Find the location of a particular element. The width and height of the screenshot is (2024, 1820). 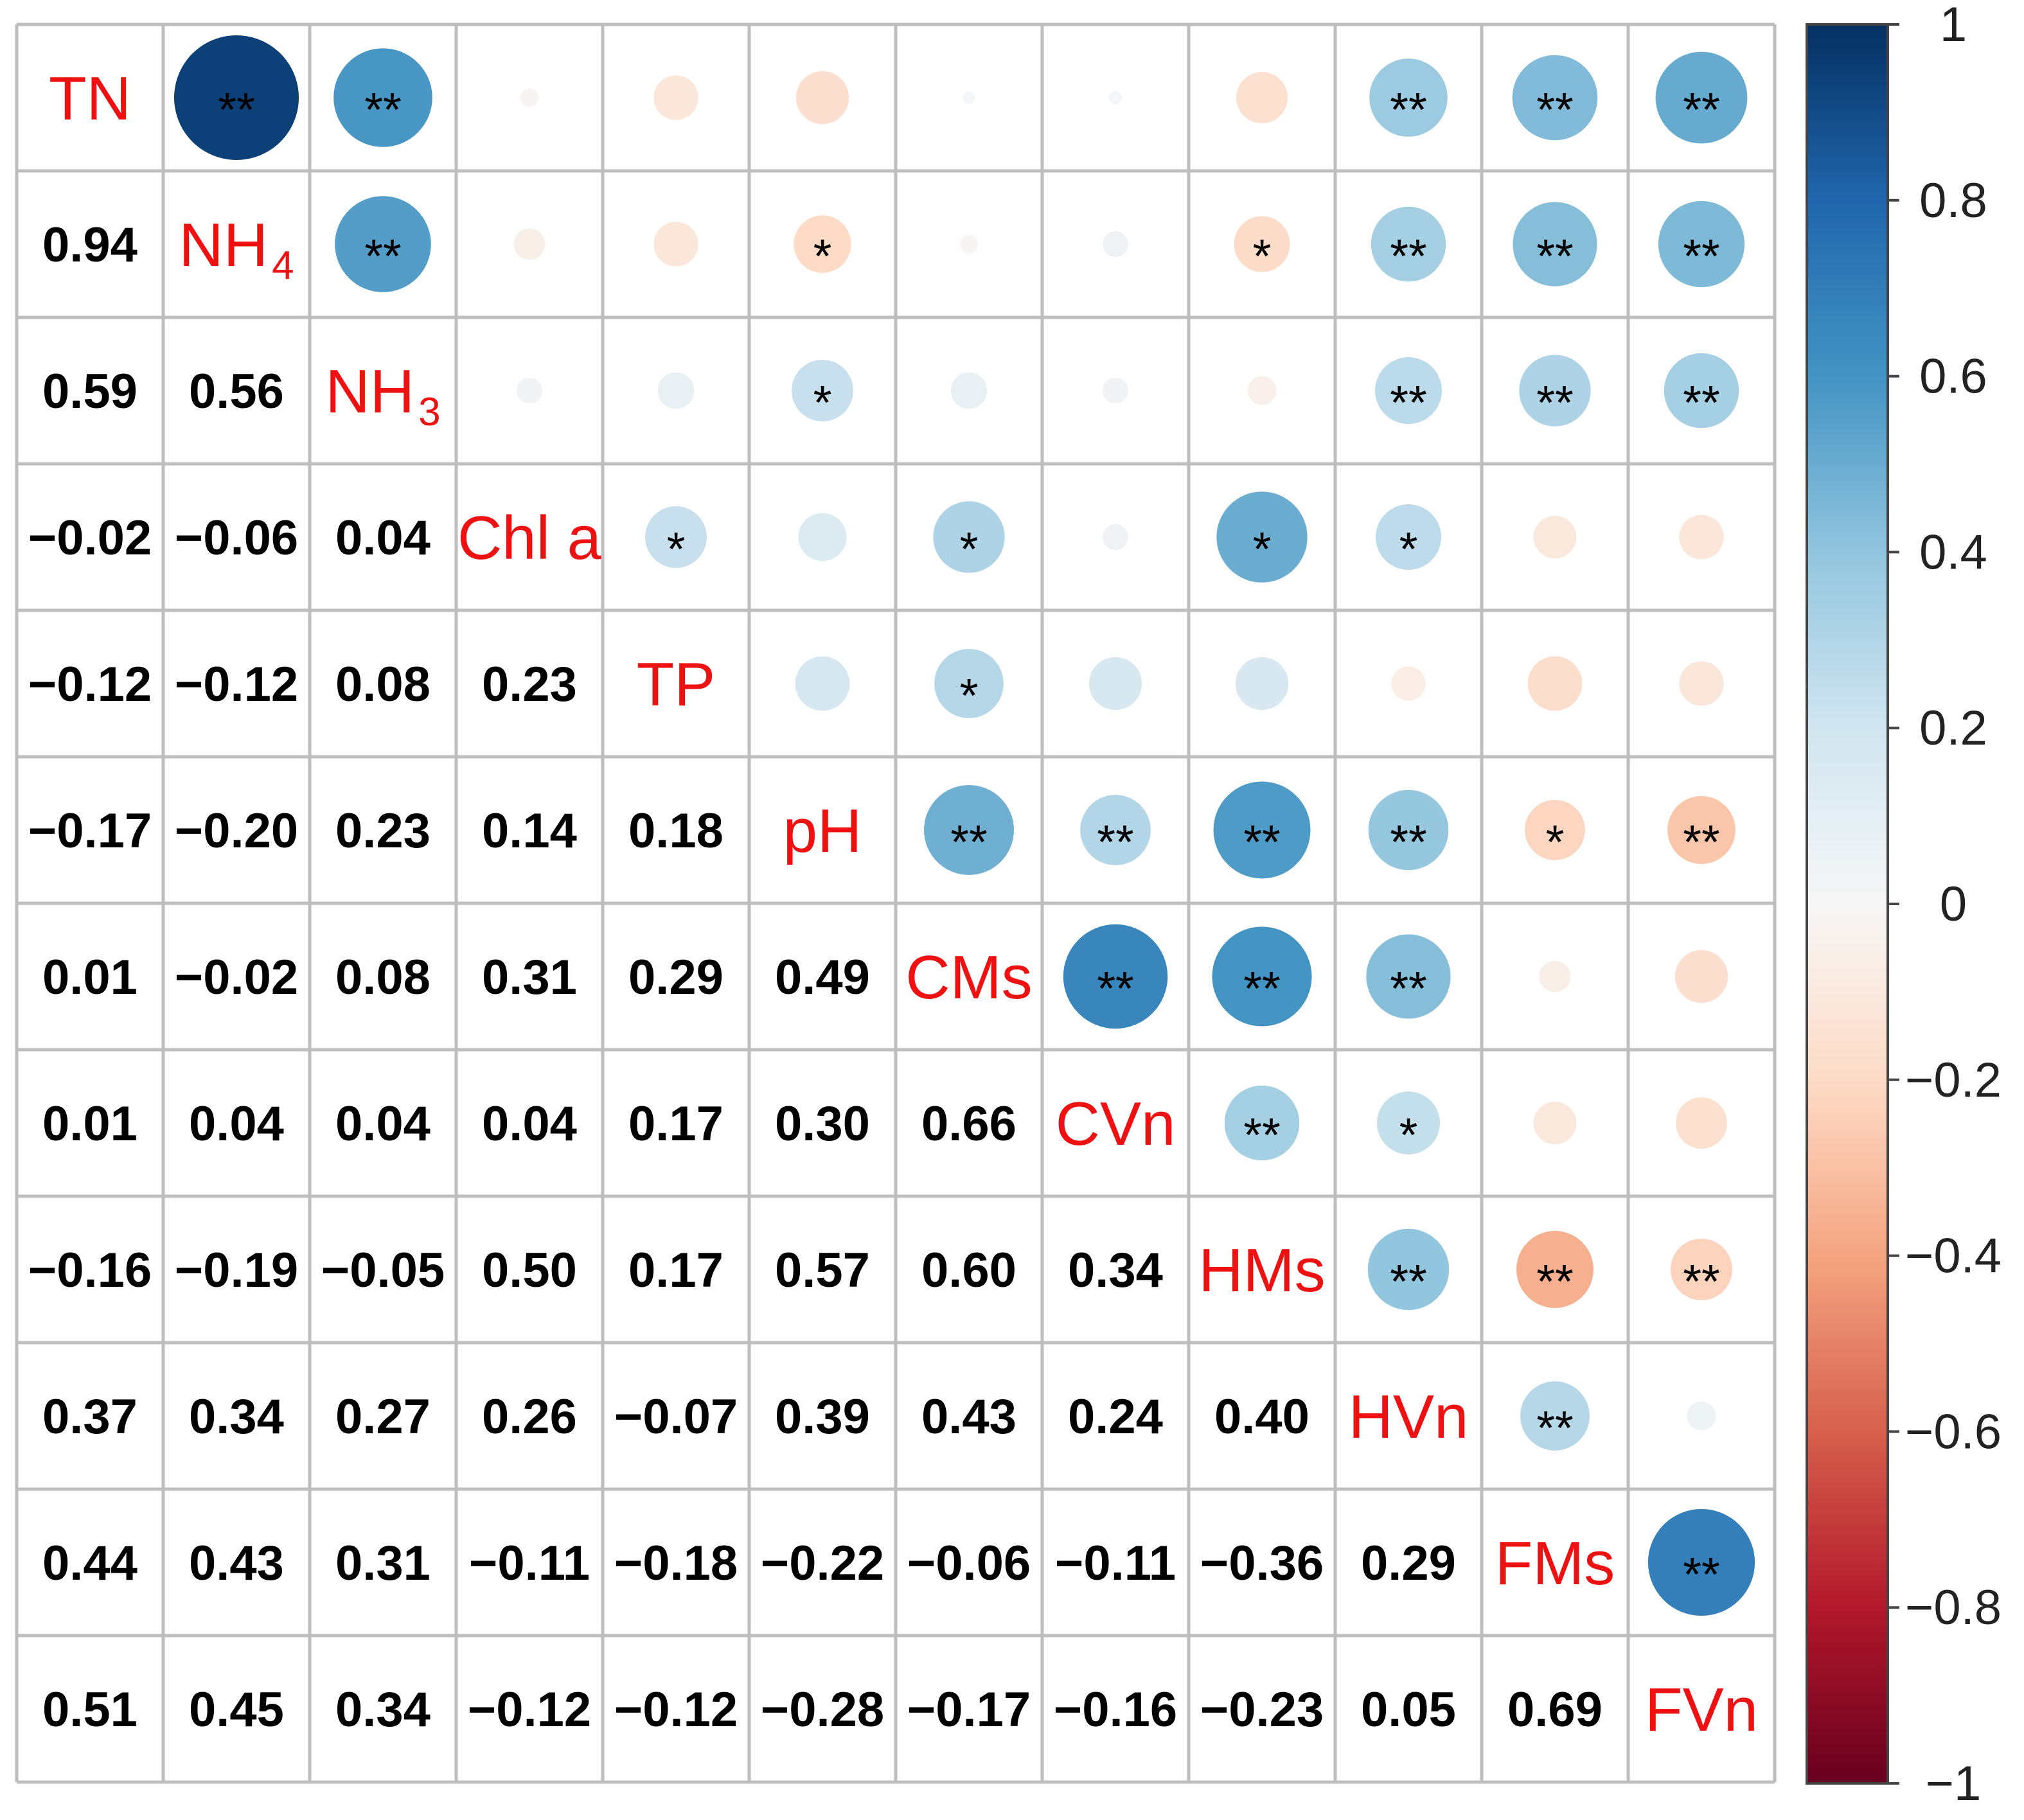

correlation-value-label: 0.39 is located at coordinates (822, 1417).